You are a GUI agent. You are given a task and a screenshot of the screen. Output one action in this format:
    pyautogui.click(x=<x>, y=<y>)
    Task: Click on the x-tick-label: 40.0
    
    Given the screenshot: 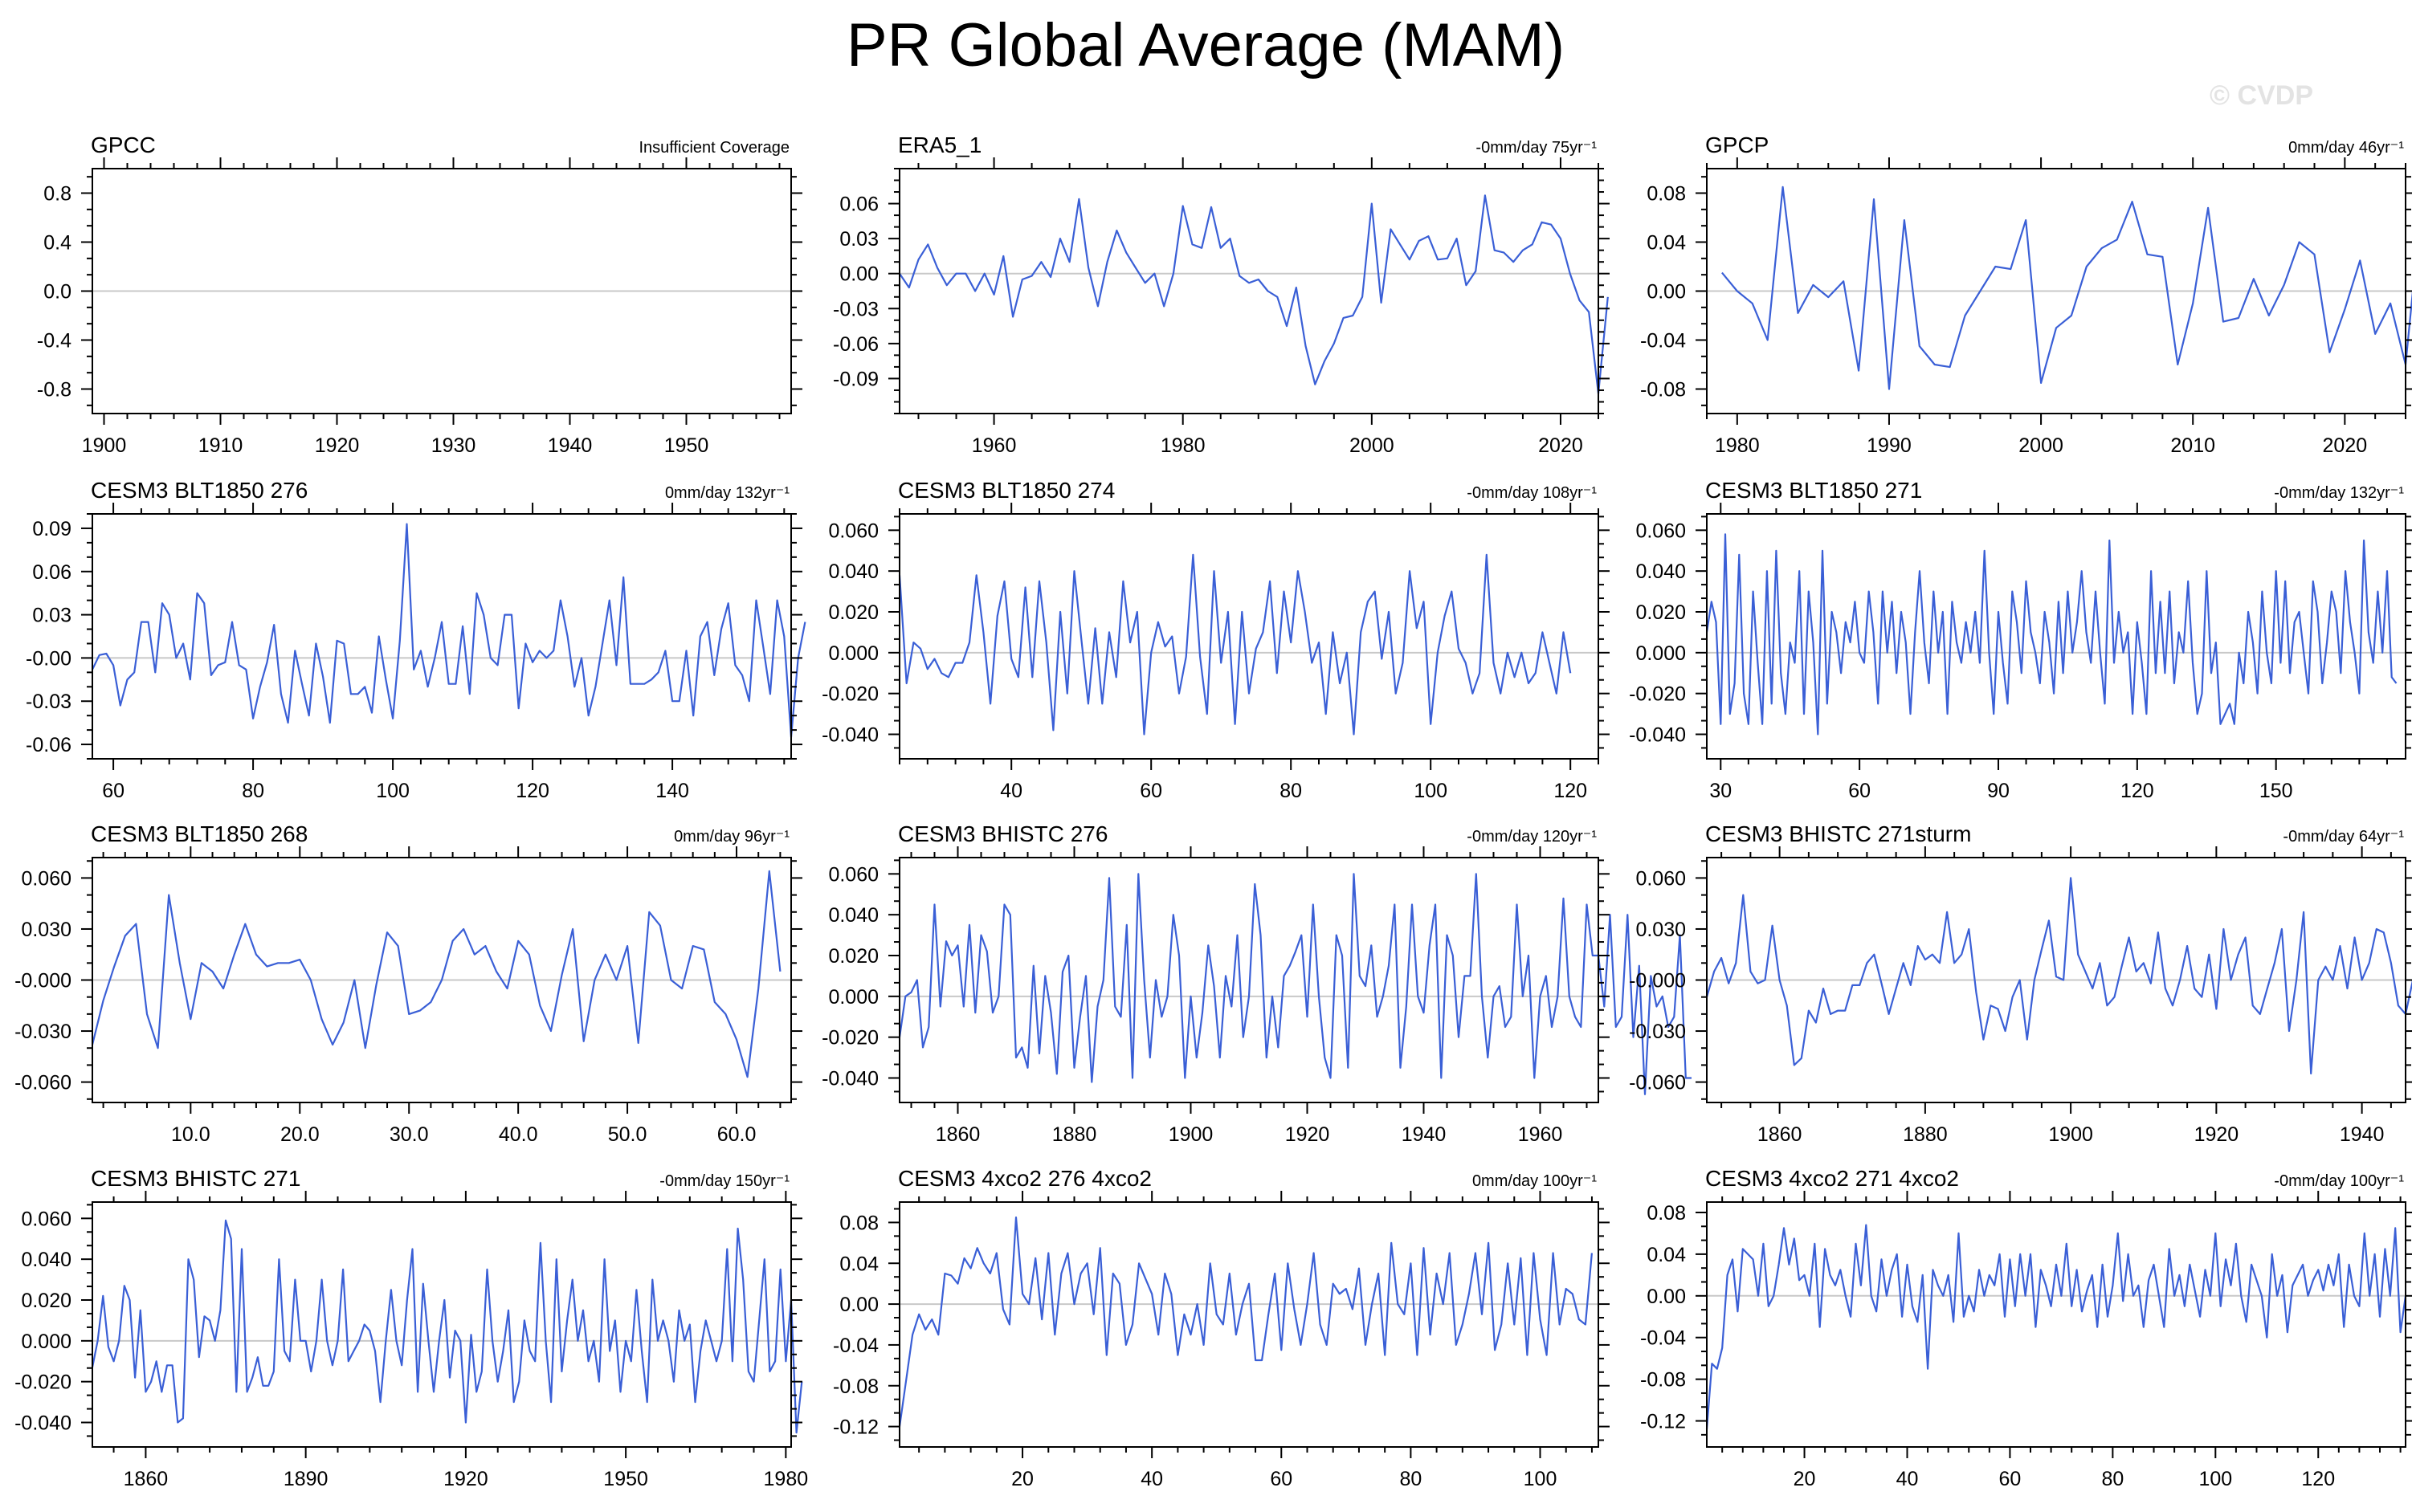 What is the action you would take?
    pyautogui.click(x=518, y=1134)
    